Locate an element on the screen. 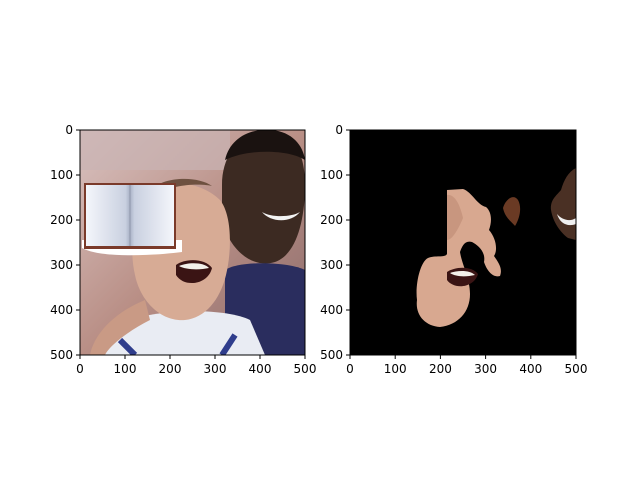 The height and width of the screenshot is (480, 640). panel1-y-tick-label-200: 200 is located at coordinates (61, 220).